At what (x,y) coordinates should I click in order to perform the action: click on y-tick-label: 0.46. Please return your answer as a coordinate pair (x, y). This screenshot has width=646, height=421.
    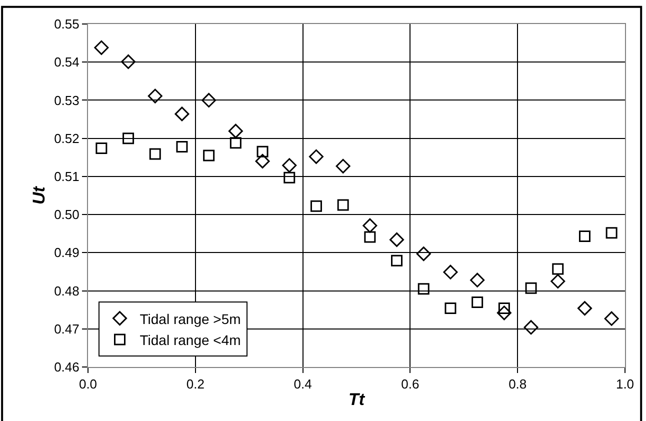
    Looking at the image, I should click on (67, 367).